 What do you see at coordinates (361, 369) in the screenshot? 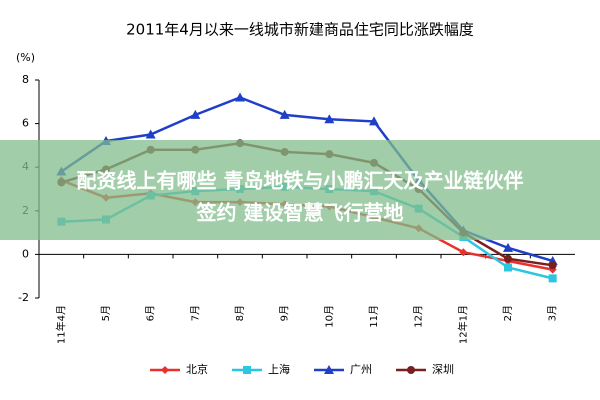
I see `legend-label: 广州` at bounding box center [361, 369].